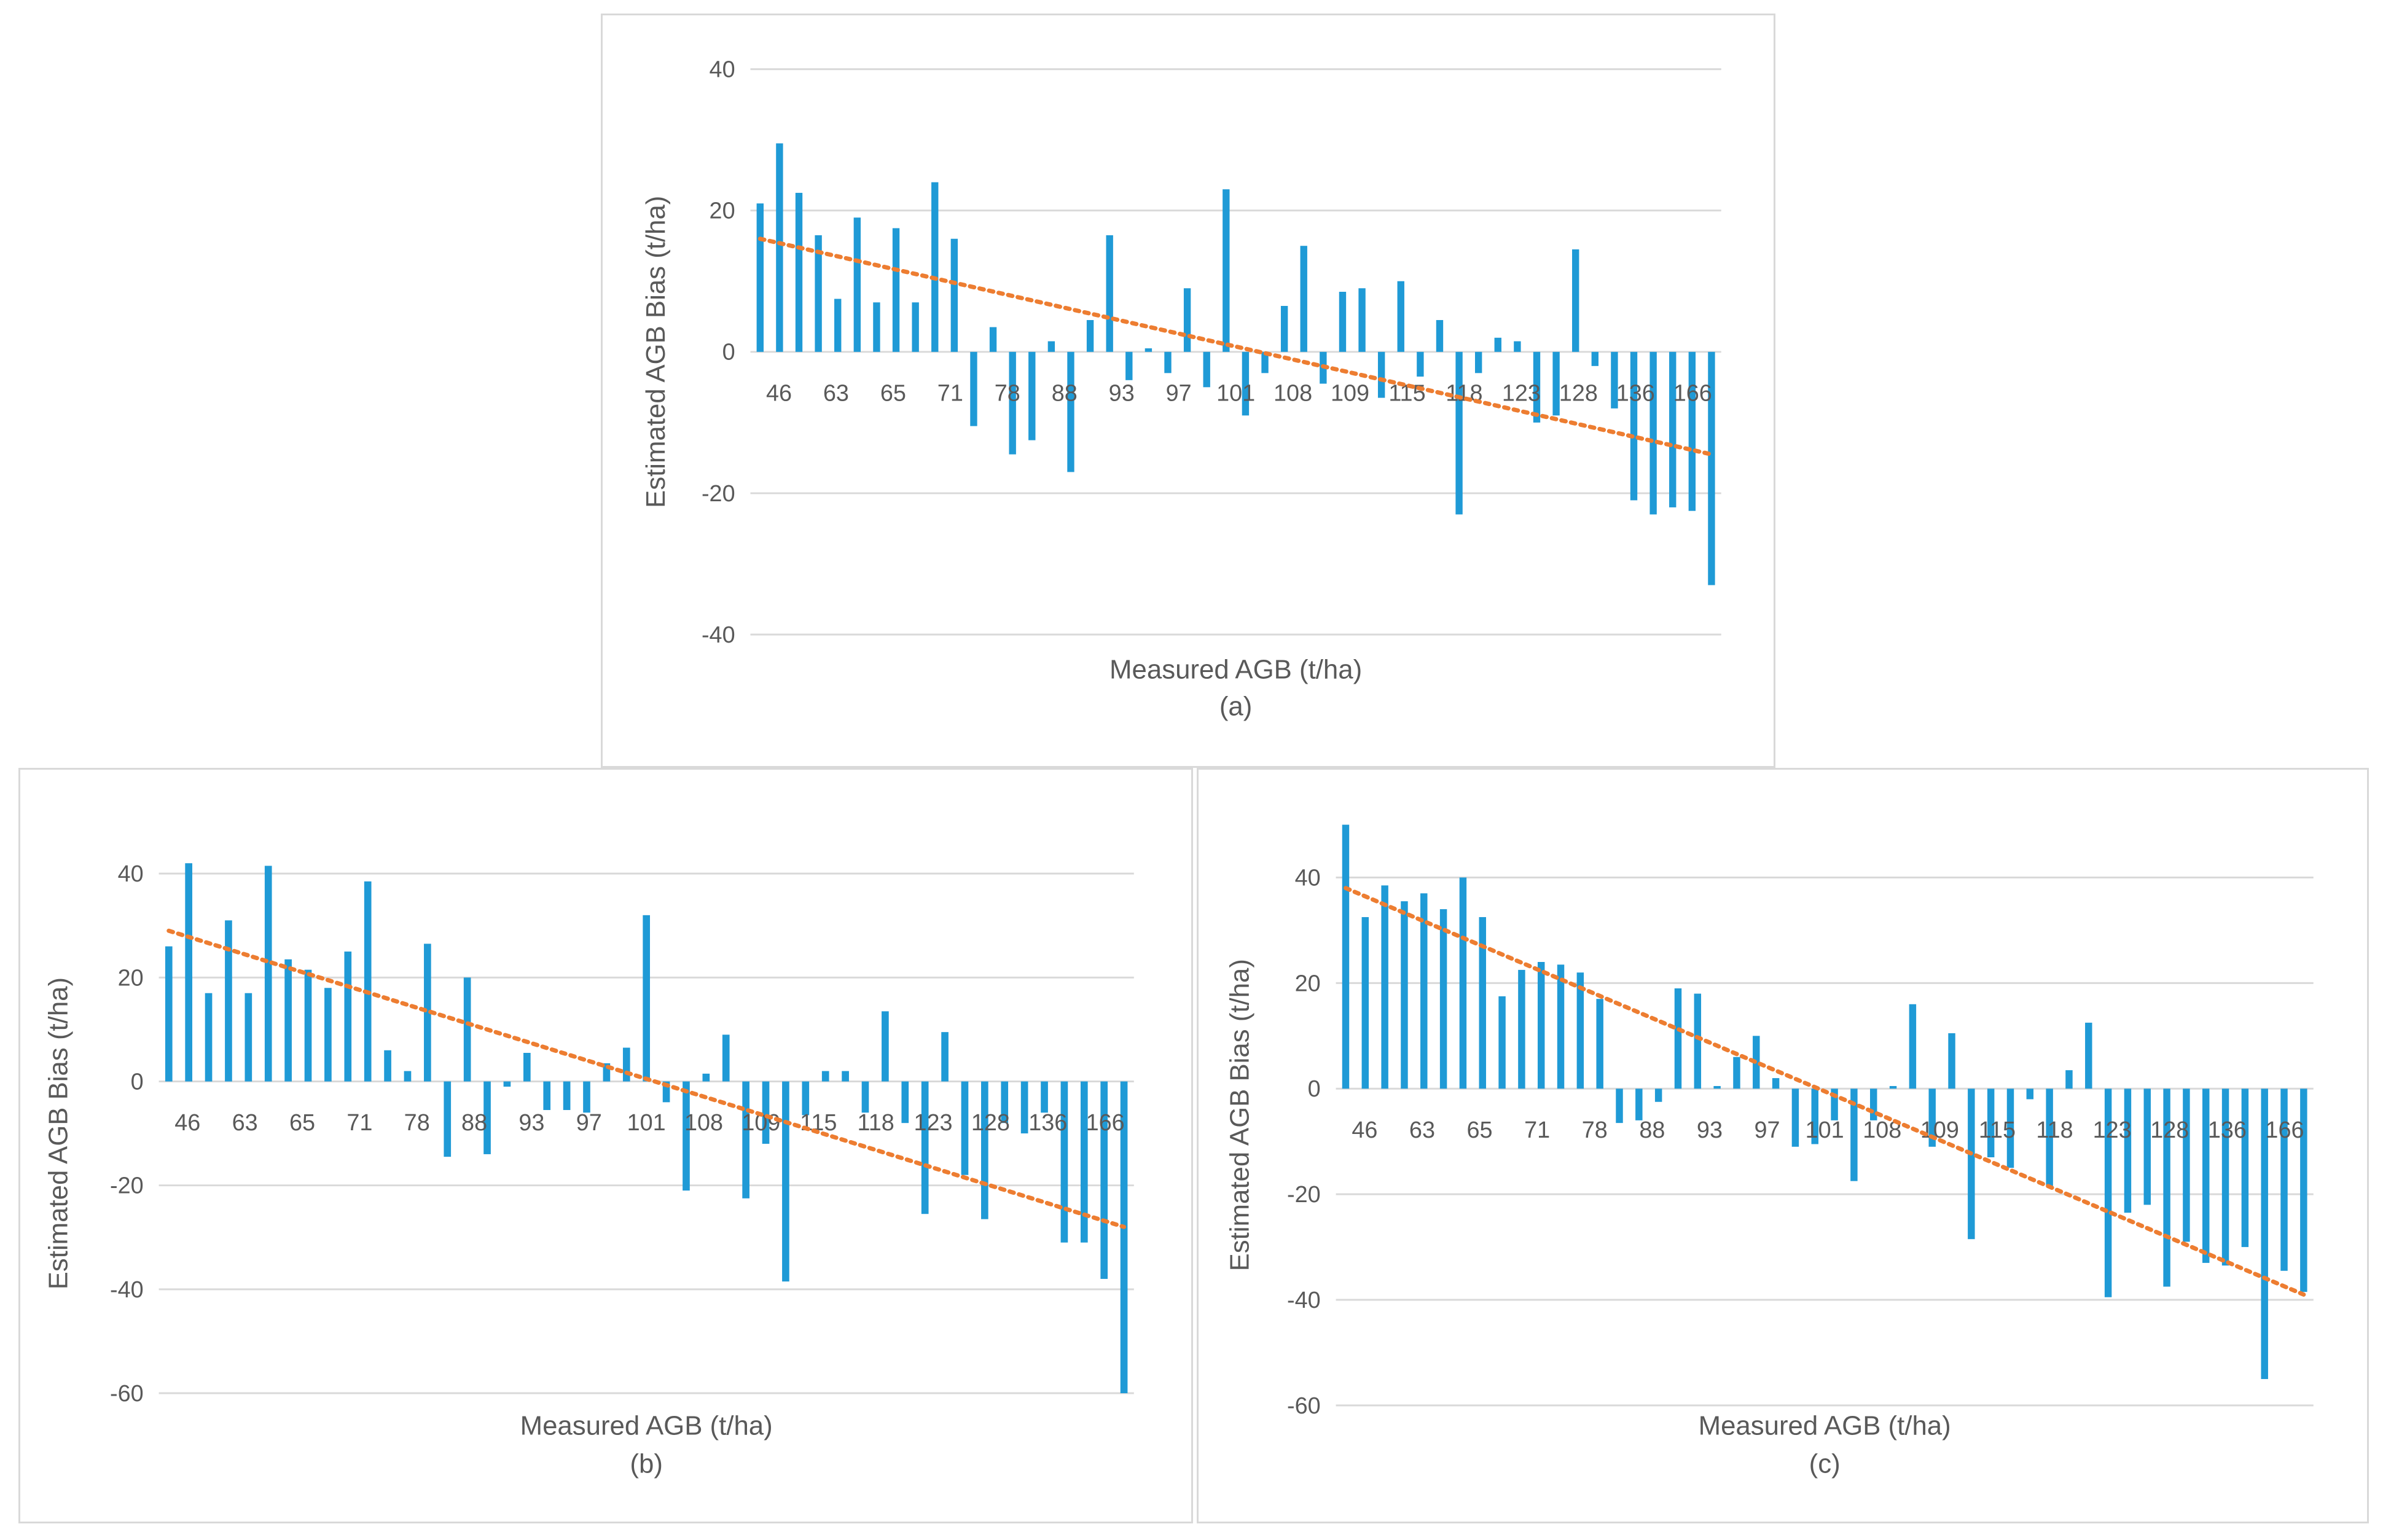 This screenshot has height=1540, width=2383. I want to click on x-tick-label: 97, so click(1179, 393).